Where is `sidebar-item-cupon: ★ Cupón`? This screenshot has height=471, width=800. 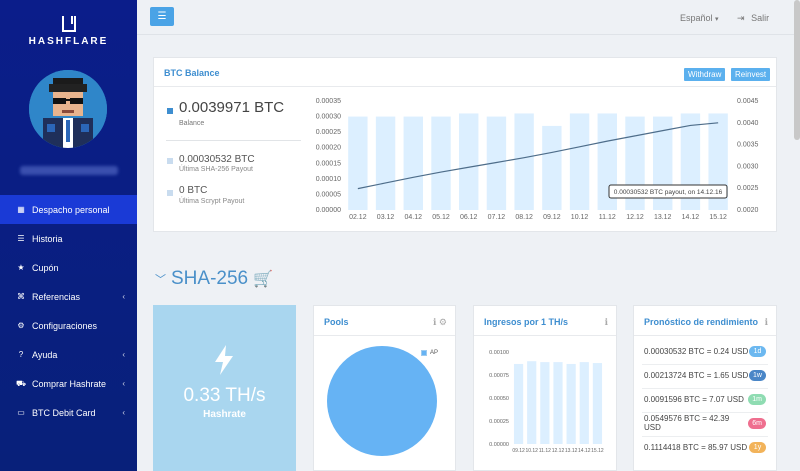
sidebar-item-cupon: ★ Cupón is located at coordinates (68, 267).